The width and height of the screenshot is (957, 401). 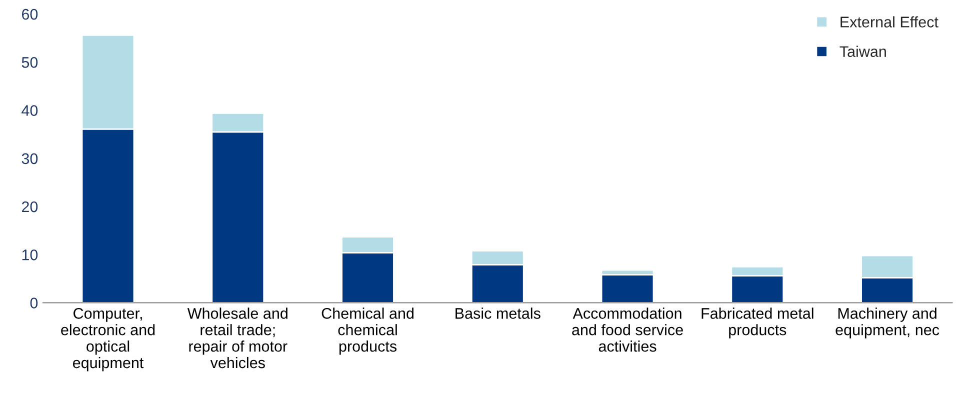 What do you see at coordinates (368, 331) in the screenshot?
I see `x-tick-label: Chemical and chemical products` at bounding box center [368, 331].